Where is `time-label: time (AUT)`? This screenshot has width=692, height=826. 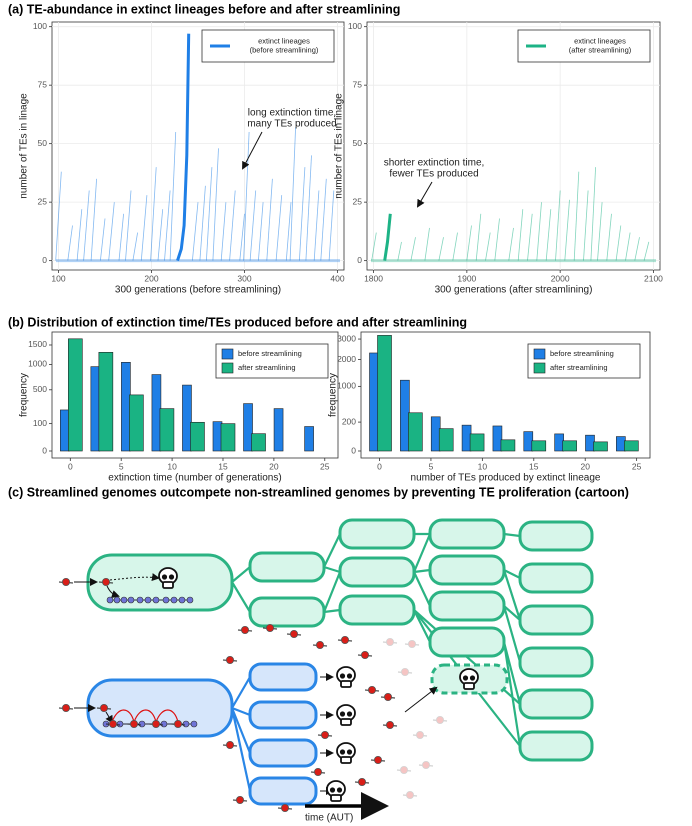
time-label: time (AUT) is located at coordinates (329, 818).